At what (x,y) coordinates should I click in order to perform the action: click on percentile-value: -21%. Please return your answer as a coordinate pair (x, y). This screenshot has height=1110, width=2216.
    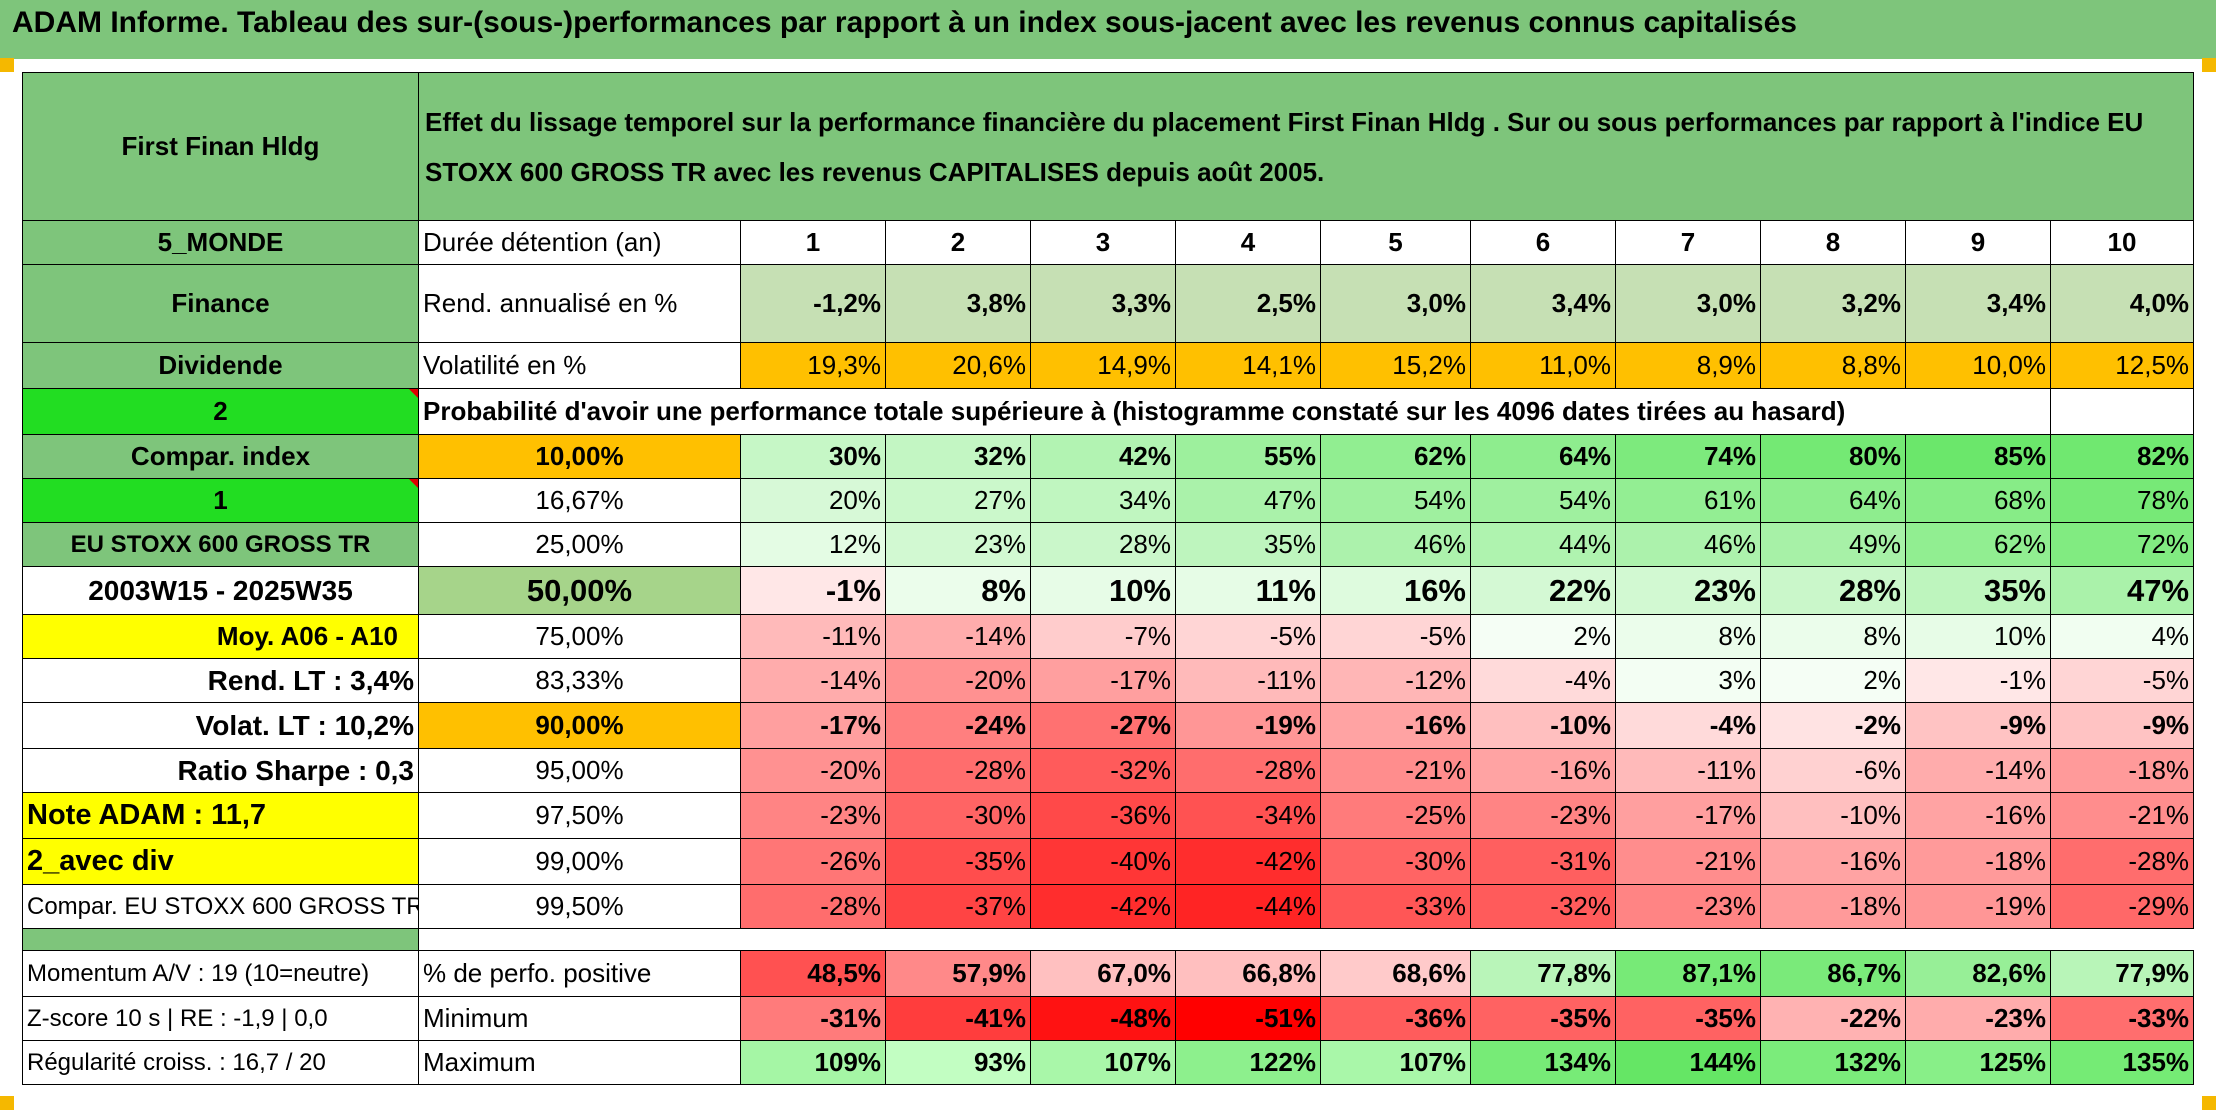
    Looking at the image, I should click on (1688, 861).